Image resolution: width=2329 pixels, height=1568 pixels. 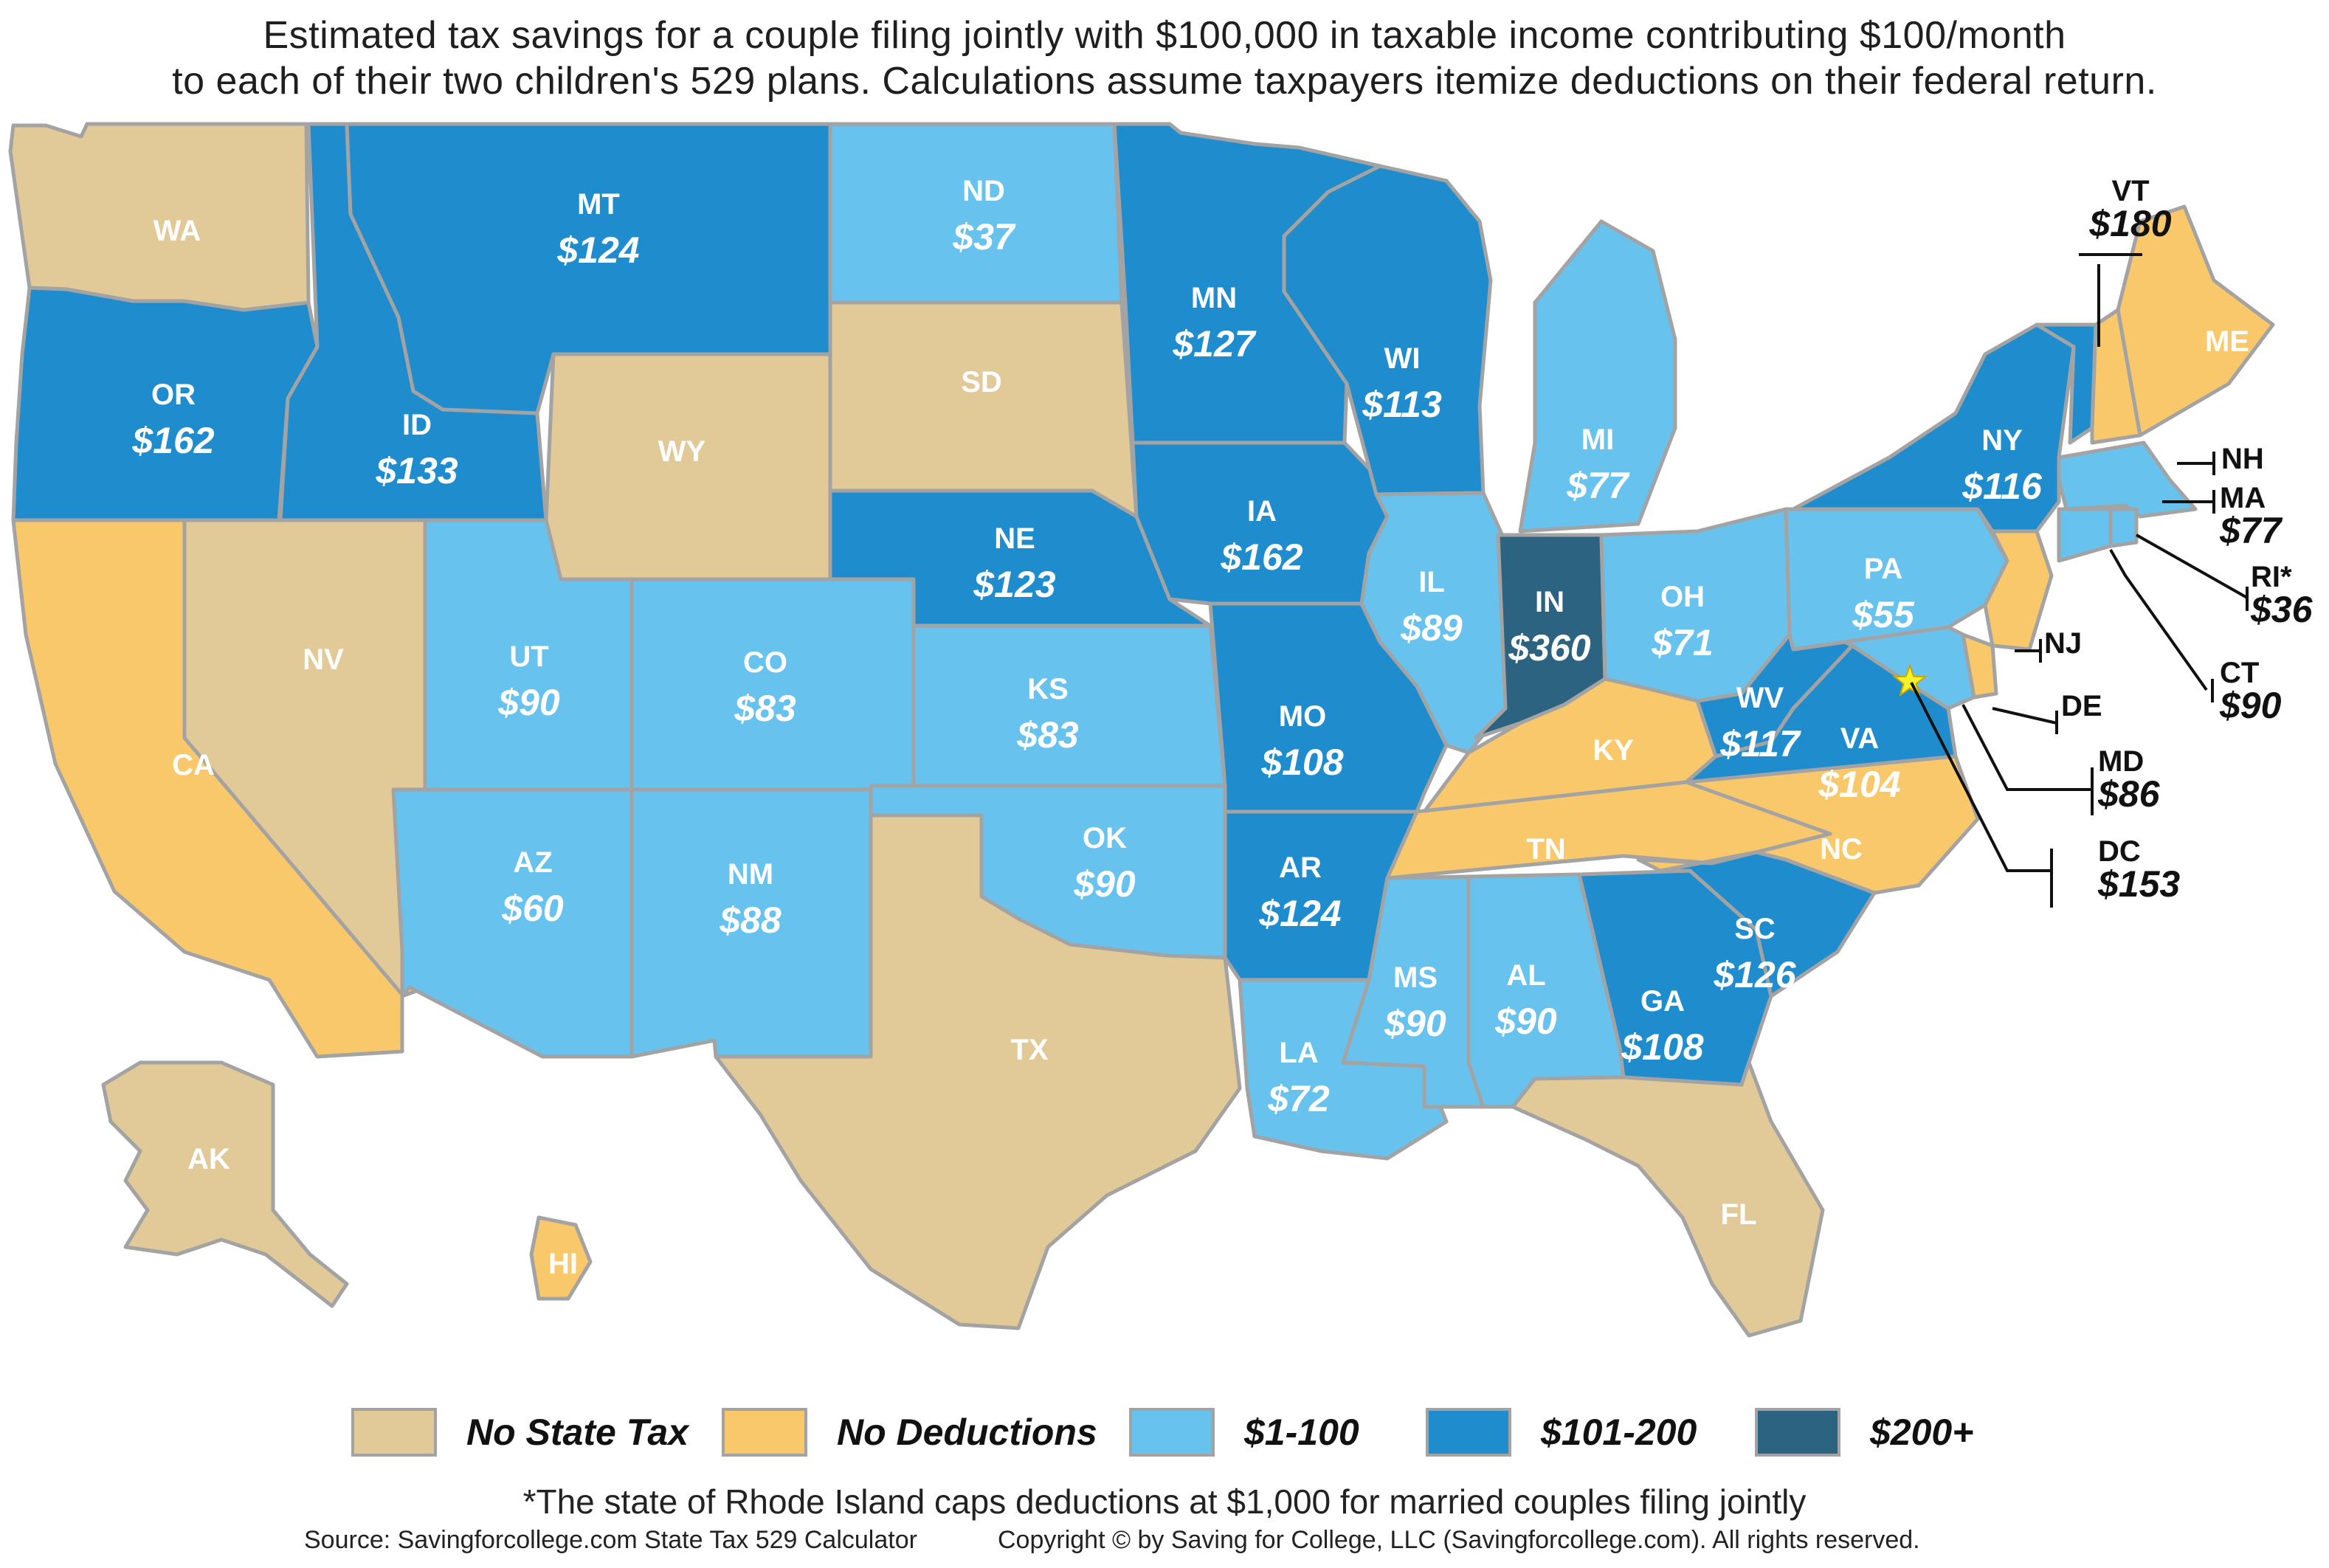 I want to click on state-label-co: CO, so click(x=765, y=662).